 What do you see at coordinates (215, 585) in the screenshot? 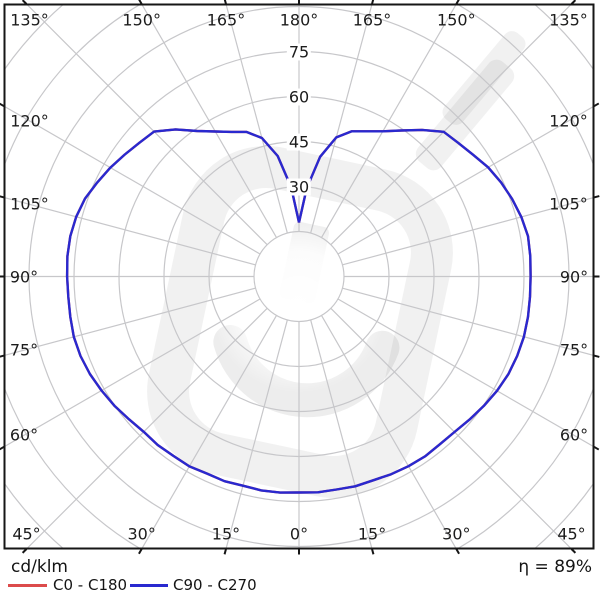
I see `legend-label-c90-c270: C90 - C270` at bounding box center [215, 585].